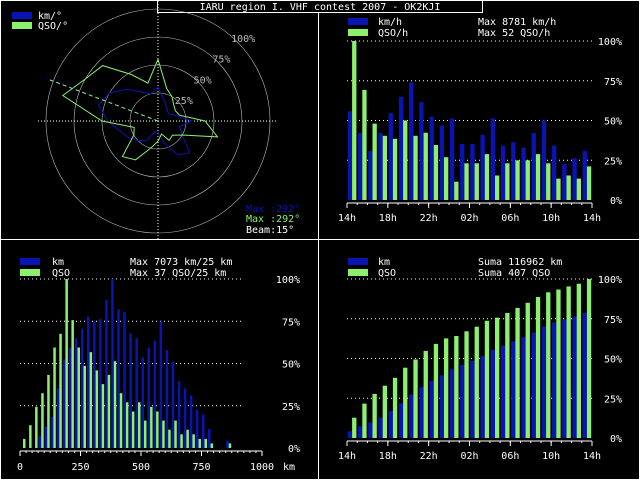 Image resolution: width=640 pixels, height=480 pixels. What do you see at coordinates (104, 100) in the screenshot?
I see `beam-max-qso-line` at bounding box center [104, 100].